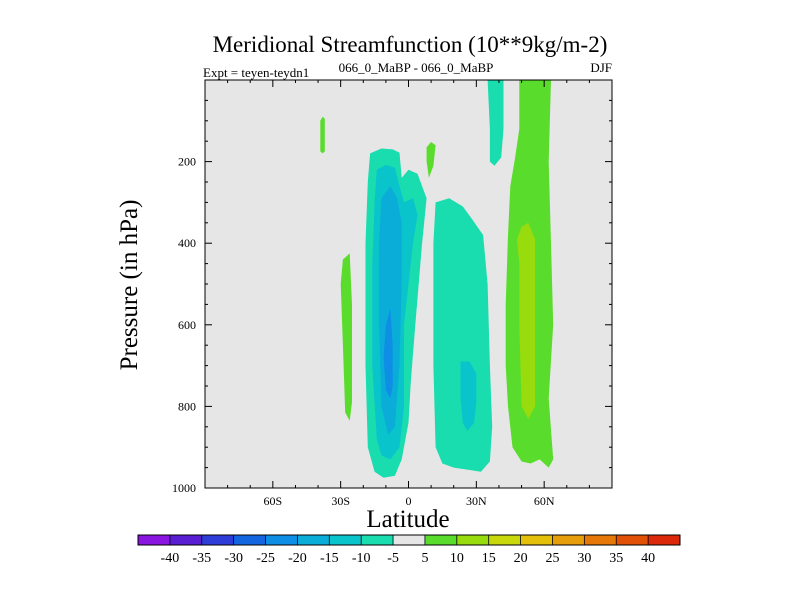 This screenshot has height=600, width=800. I want to click on colorbar-label: 20, so click(521, 558).